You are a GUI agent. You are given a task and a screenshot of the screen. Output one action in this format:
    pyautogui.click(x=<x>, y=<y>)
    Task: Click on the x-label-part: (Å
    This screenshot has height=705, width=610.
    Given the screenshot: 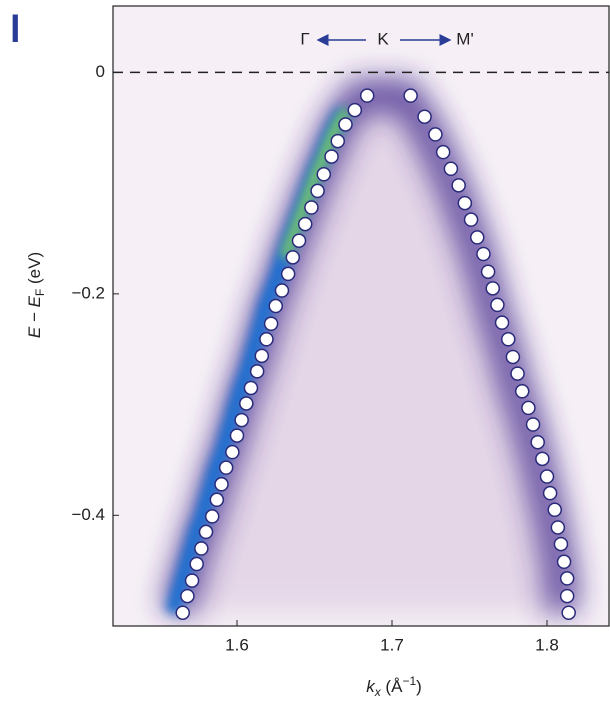 What is the action you would take?
    pyautogui.click(x=392, y=686)
    